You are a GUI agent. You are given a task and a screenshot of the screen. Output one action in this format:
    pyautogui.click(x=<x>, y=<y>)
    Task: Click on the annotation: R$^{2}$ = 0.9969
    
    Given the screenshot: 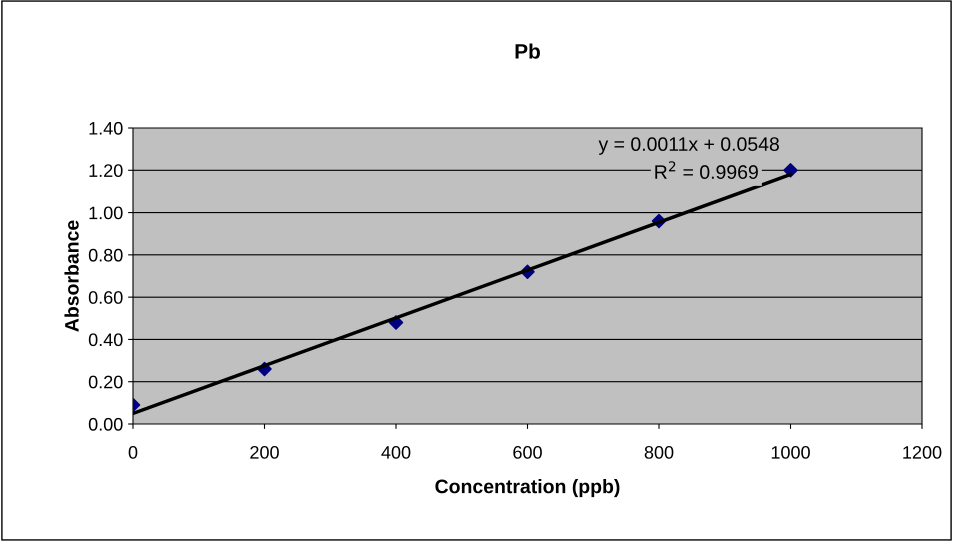 What is the action you would take?
    pyautogui.click(x=706, y=170)
    